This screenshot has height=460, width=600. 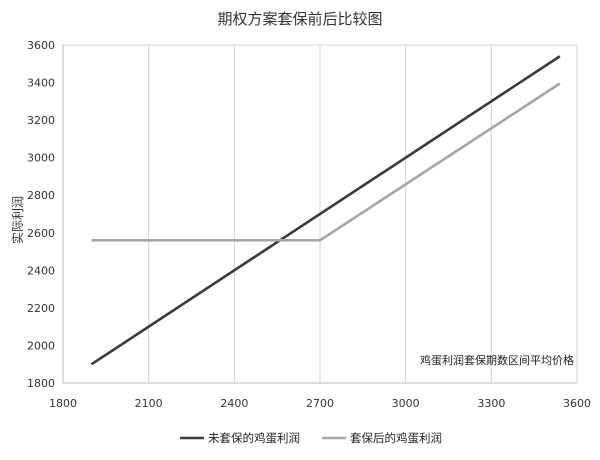 I want to click on chart-annotation: 鸡蛋利润套保期数区间平均价格, so click(x=497, y=360).